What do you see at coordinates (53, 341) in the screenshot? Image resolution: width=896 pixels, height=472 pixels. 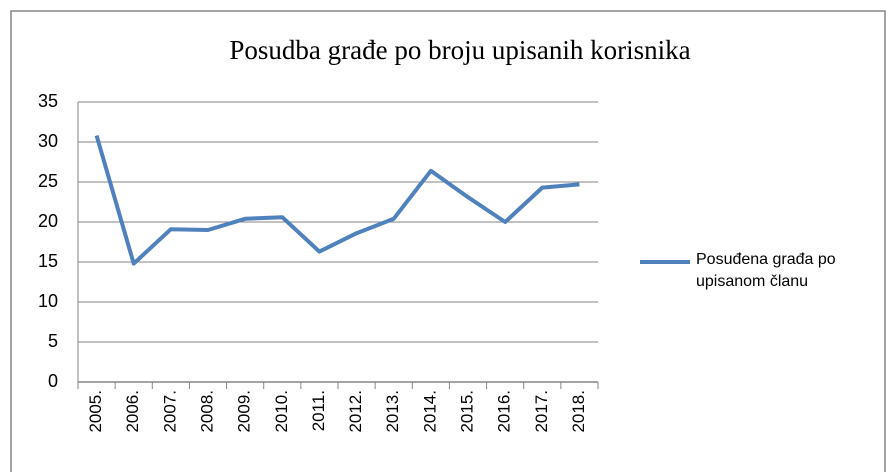 I see `y-tick-label: 5` at bounding box center [53, 341].